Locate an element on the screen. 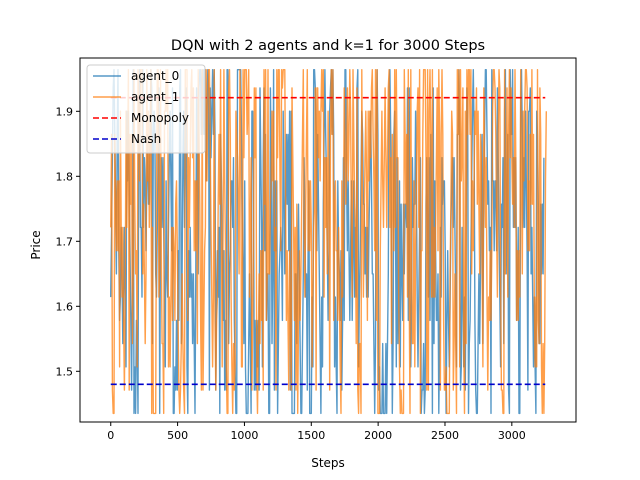  x-tick-label: 3000 is located at coordinates (512, 435).